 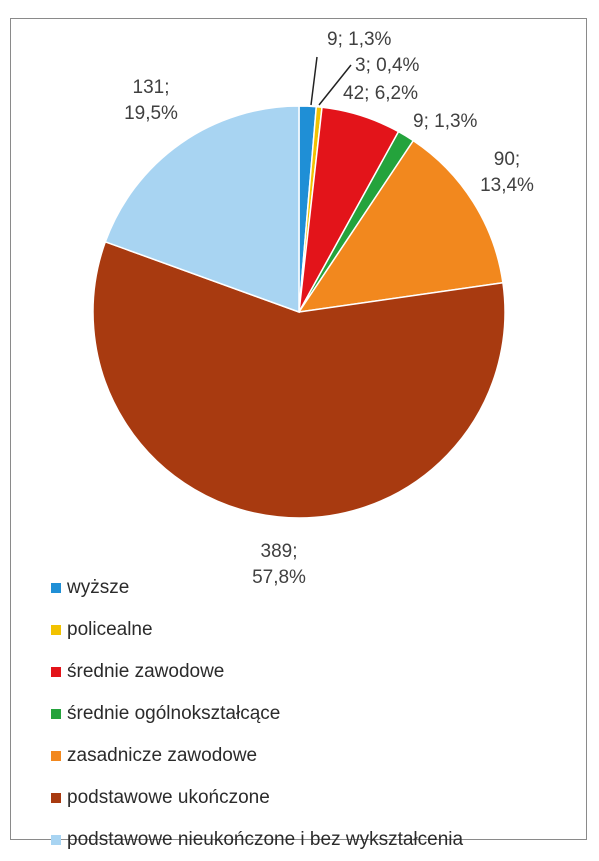 I want to click on legend-label: średnie ogólnokształcące, so click(x=174, y=713).